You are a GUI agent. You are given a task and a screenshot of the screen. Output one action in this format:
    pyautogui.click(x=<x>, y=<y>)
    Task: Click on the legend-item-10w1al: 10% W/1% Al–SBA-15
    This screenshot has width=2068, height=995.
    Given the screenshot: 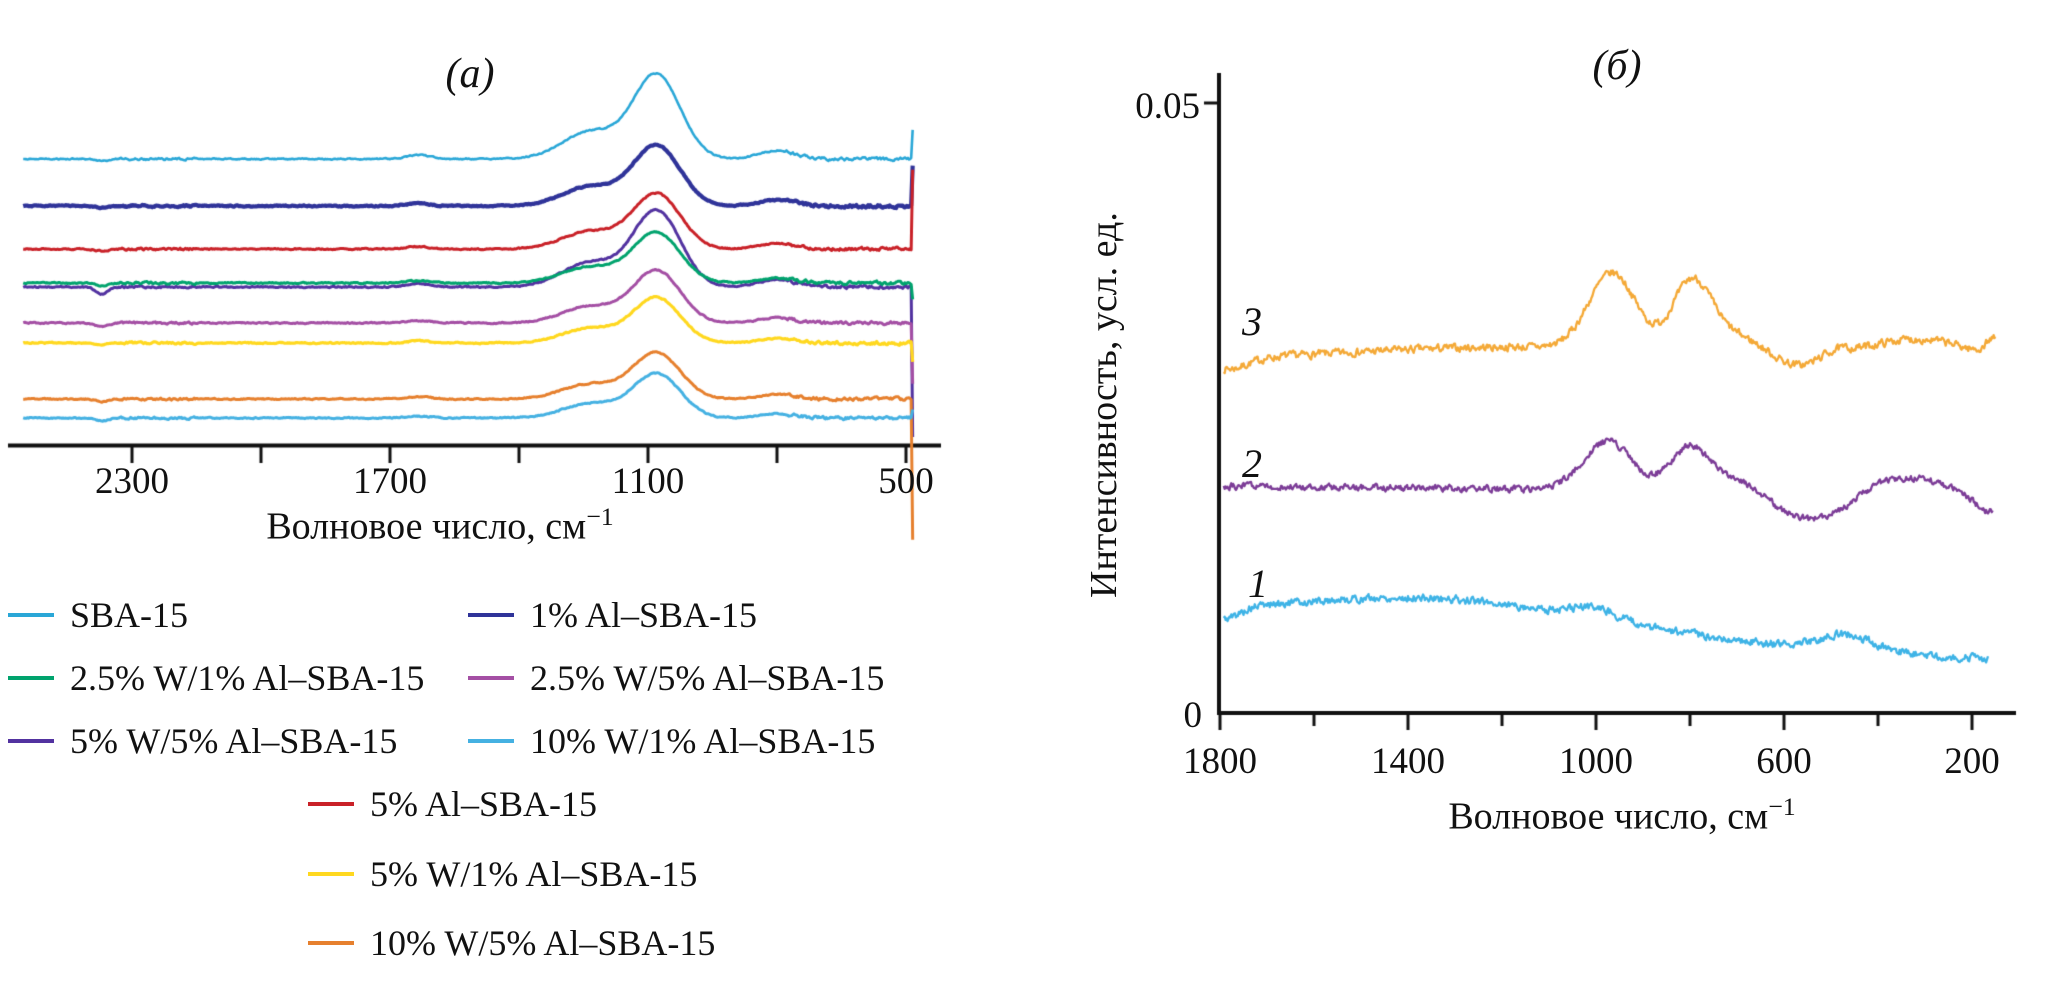 What is the action you would take?
    pyautogui.click(x=671, y=741)
    